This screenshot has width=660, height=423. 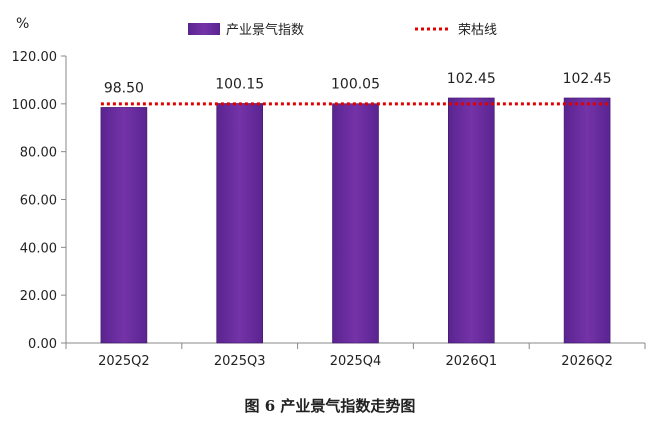 I want to click on y-tick-label: 120.00, so click(x=35, y=57).